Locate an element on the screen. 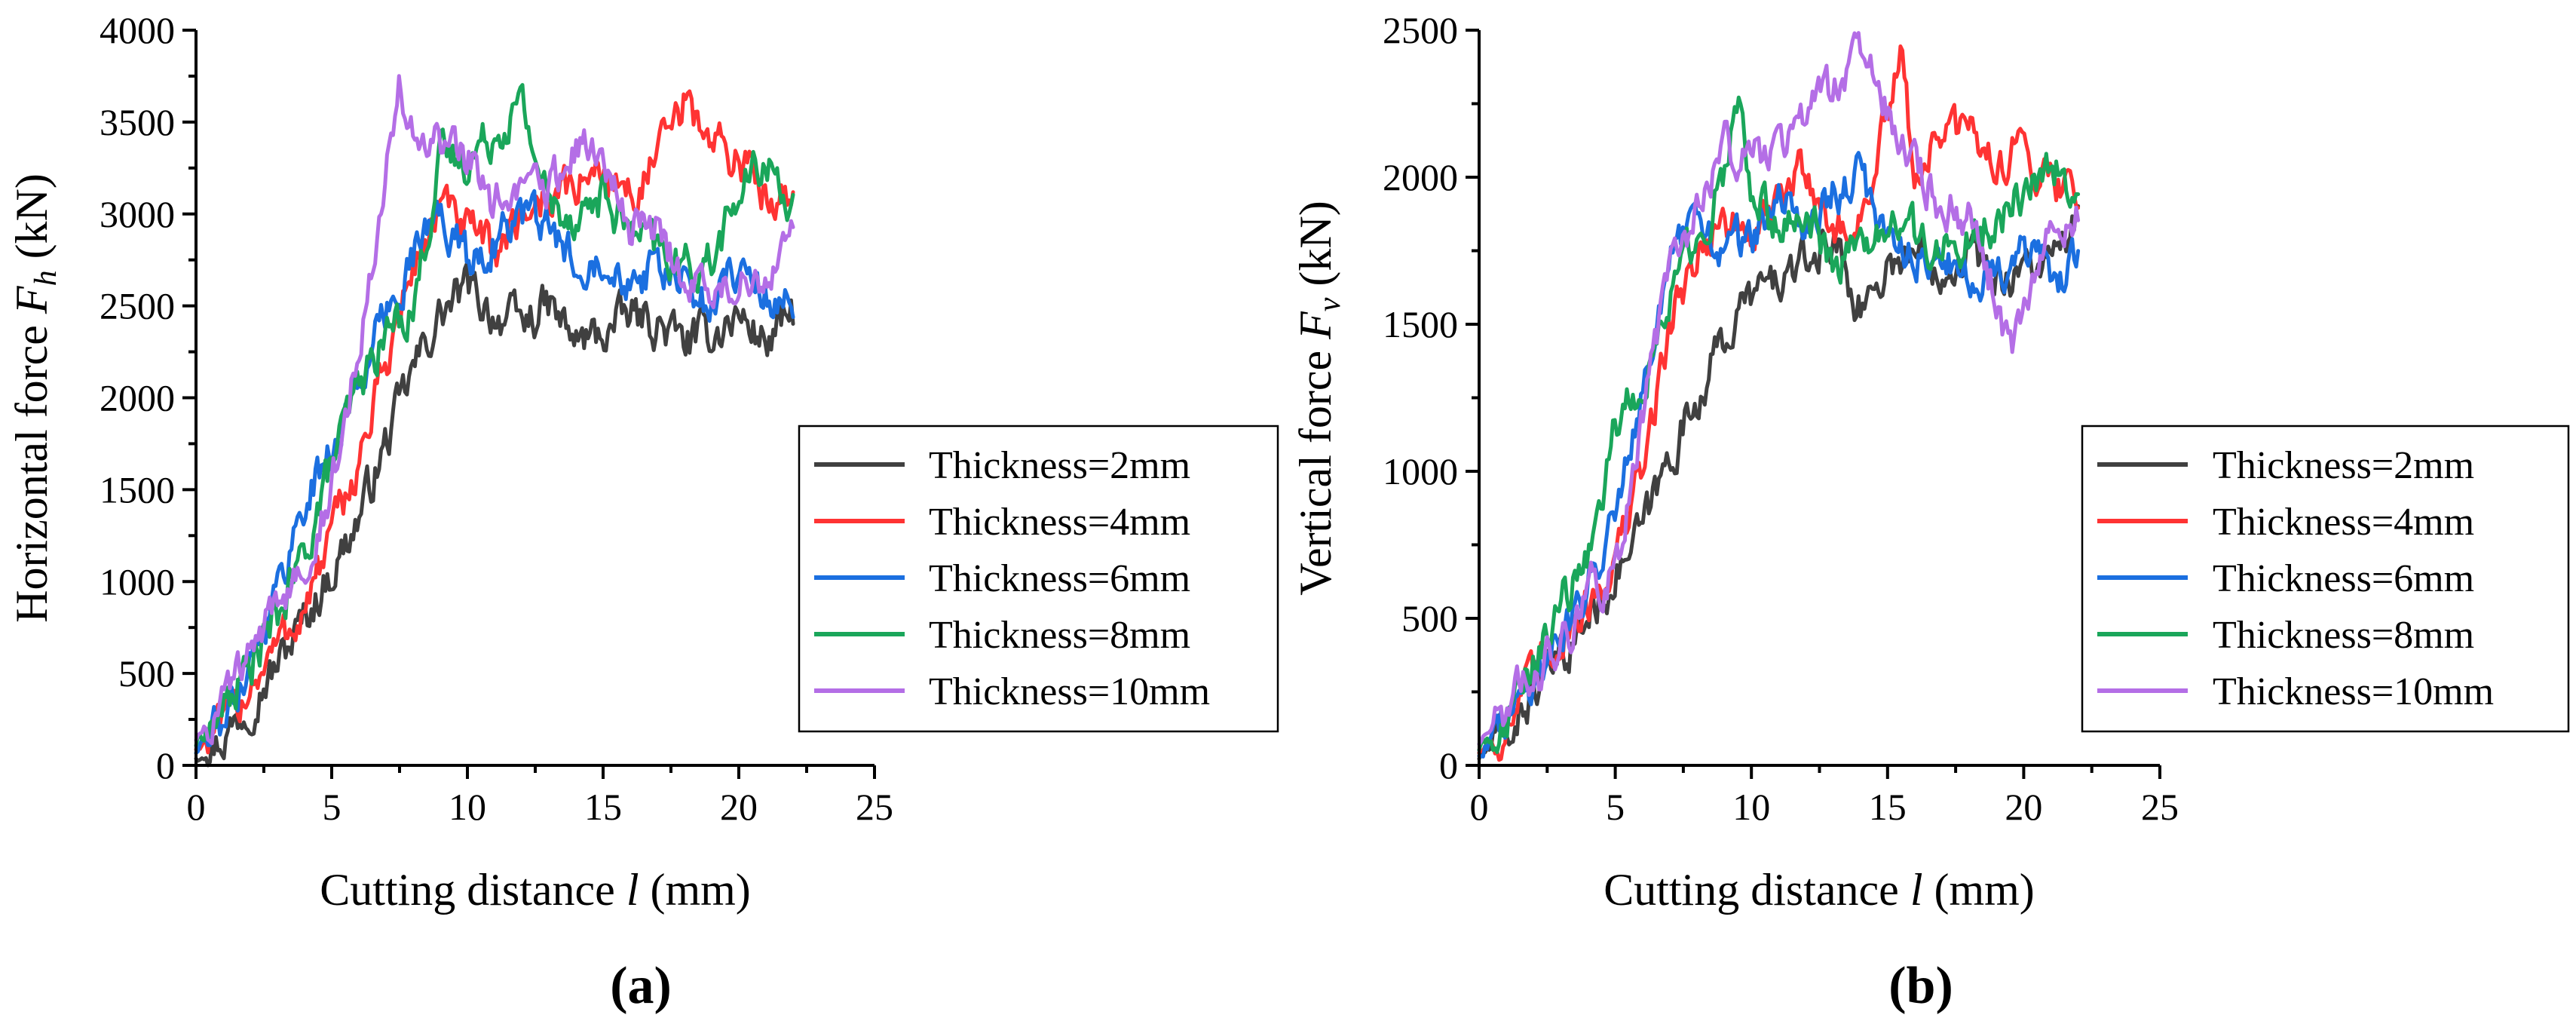 The image size is (2576, 1024). chart-b-panel-label: (b) is located at coordinates (1920, 986).